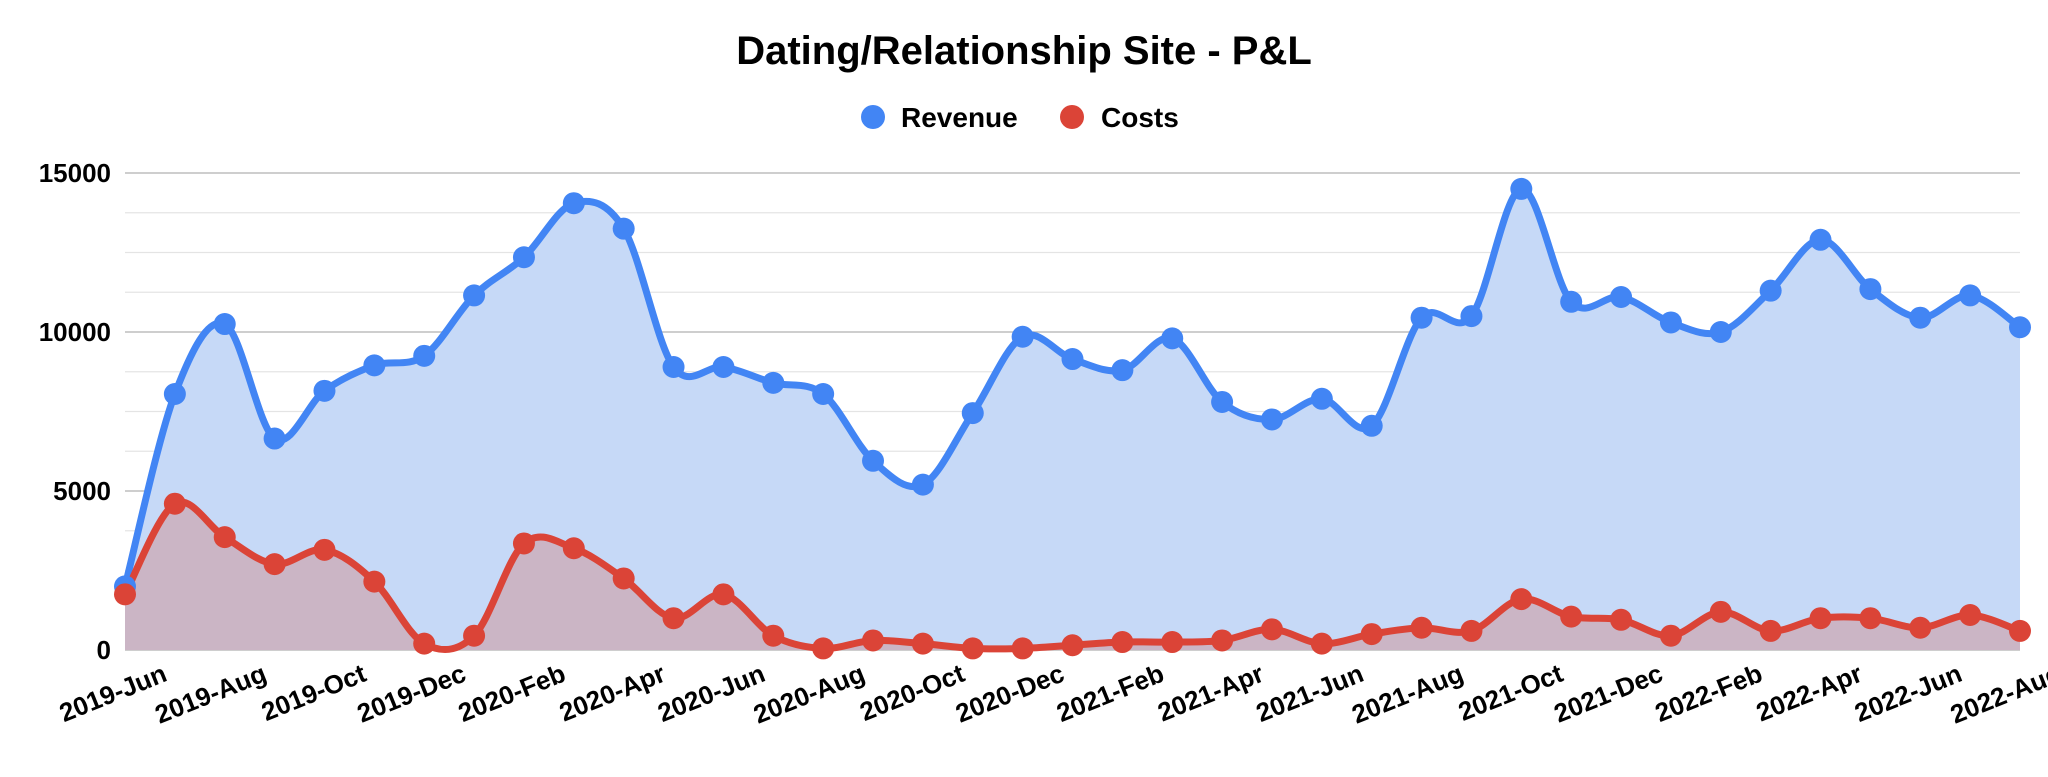 The width and height of the screenshot is (2048, 777). I want to click on x-tick-label: 2021-Jun, so click(1310, 693).